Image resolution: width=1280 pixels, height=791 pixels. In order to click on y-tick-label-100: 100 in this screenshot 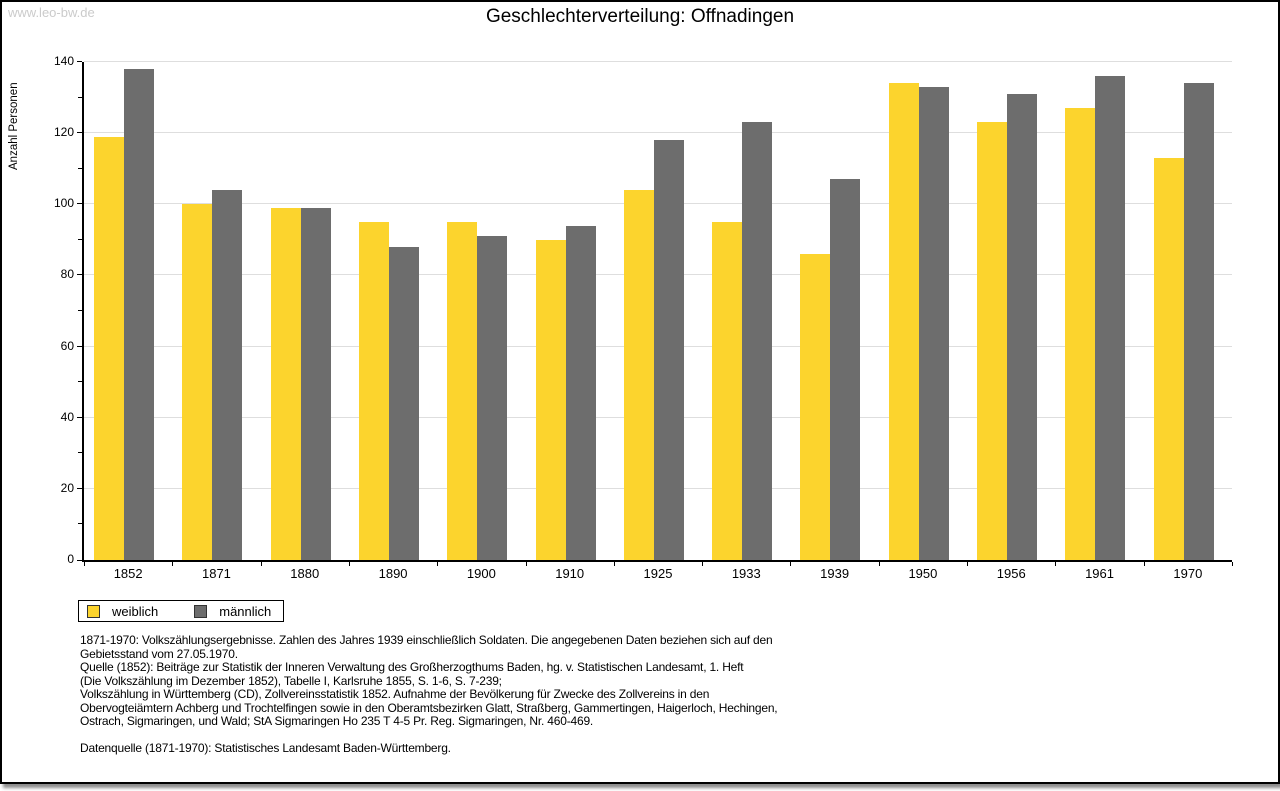, I will do `click(63, 203)`.